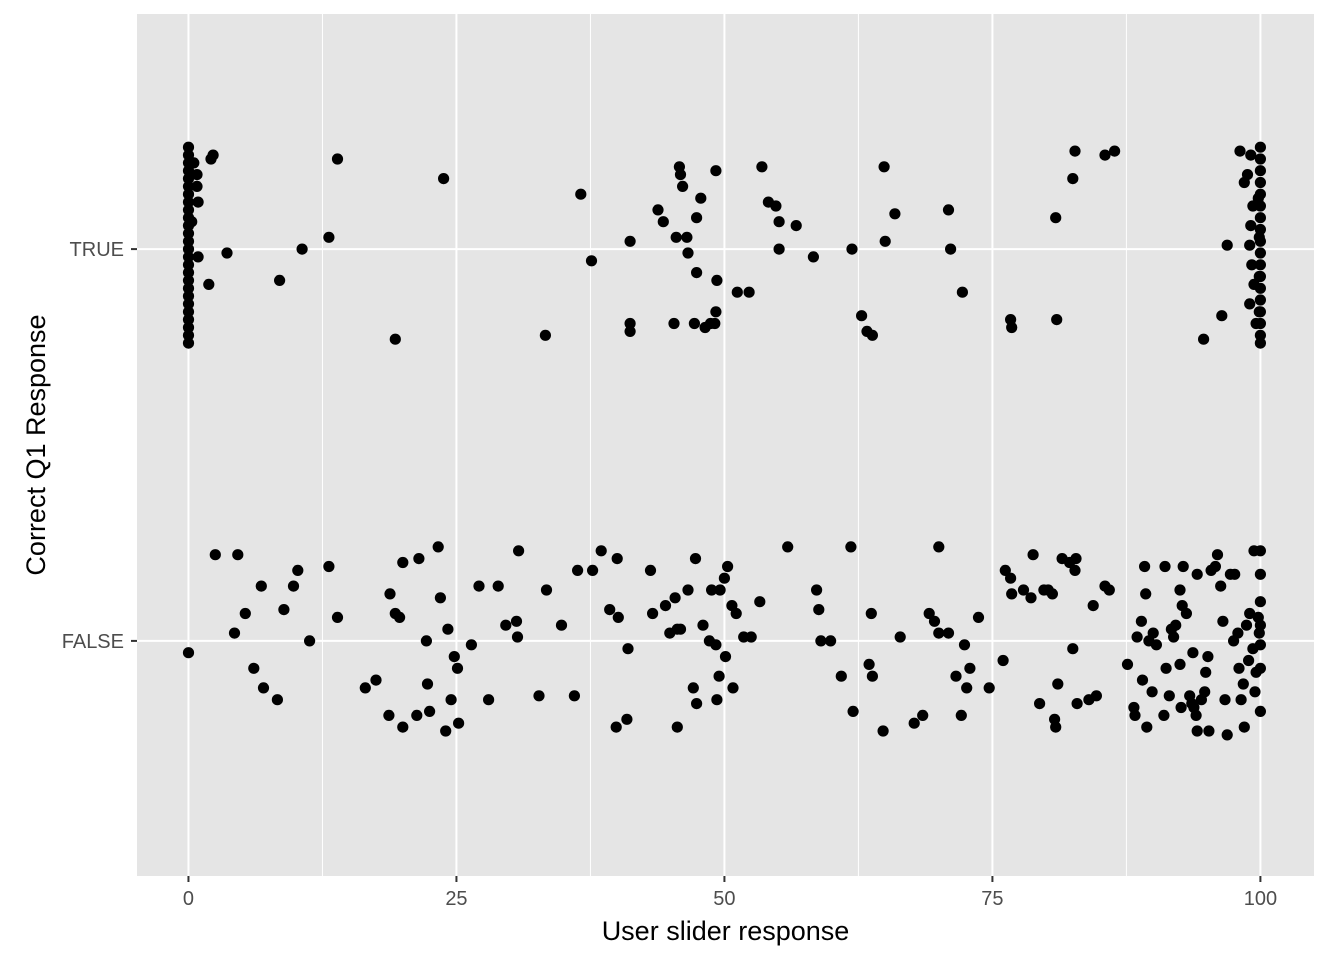  I want to click on y-tick-label: TRUE, so click(97, 250).